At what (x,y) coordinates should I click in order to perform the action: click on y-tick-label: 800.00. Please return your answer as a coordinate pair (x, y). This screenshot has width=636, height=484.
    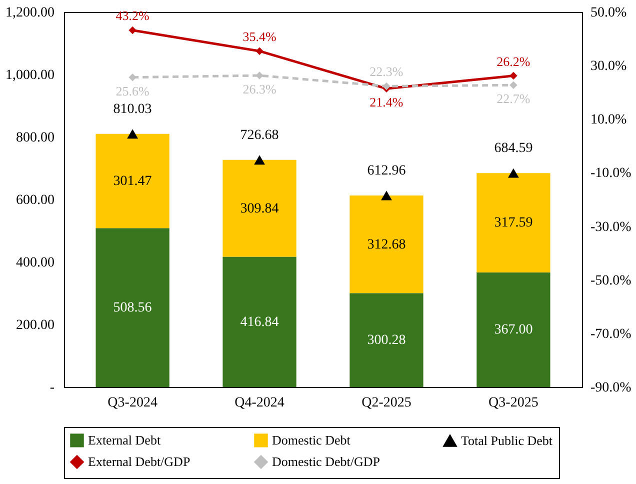
    Looking at the image, I should click on (35, 138).